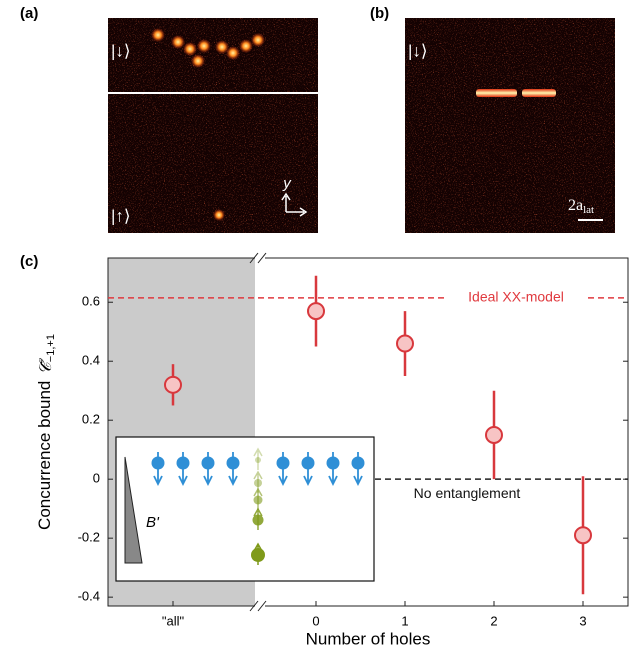 Image resolution: width=638 pixels, height=659 pixels. What do you see at coordinates (153, 522) in the screenshot?
I see `gradient-label: B'` at bounding box center [153, 522].